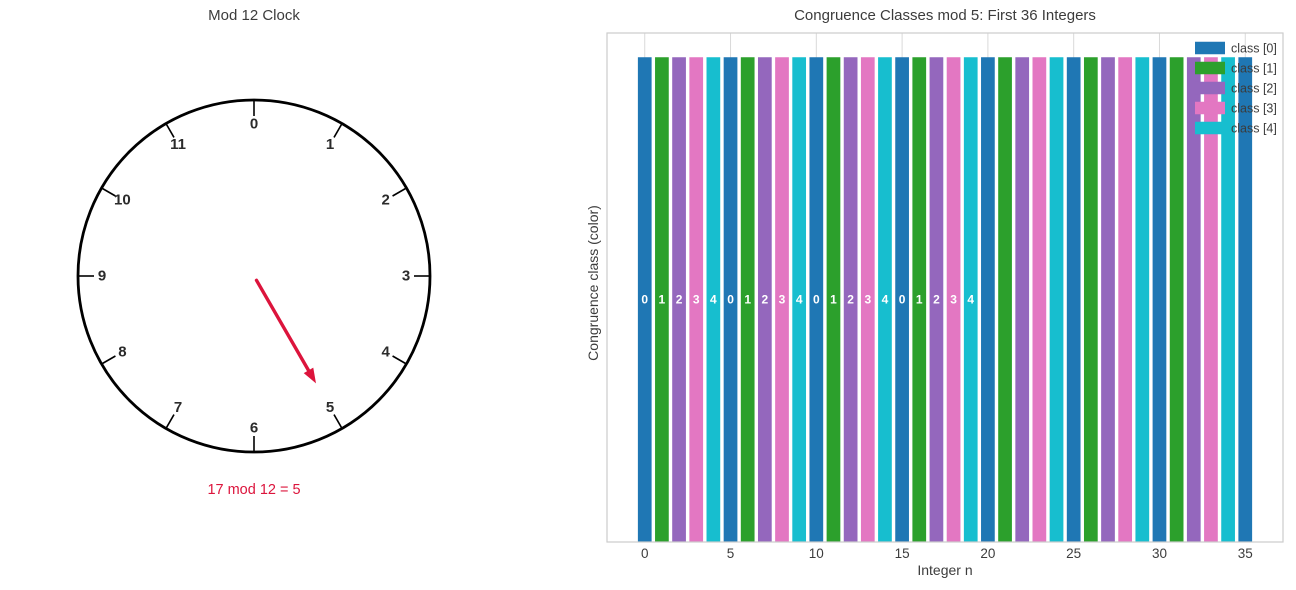 This screenshot has height=590, width=1296. I want to click on clock-number-4: 4, so click(385, 352).